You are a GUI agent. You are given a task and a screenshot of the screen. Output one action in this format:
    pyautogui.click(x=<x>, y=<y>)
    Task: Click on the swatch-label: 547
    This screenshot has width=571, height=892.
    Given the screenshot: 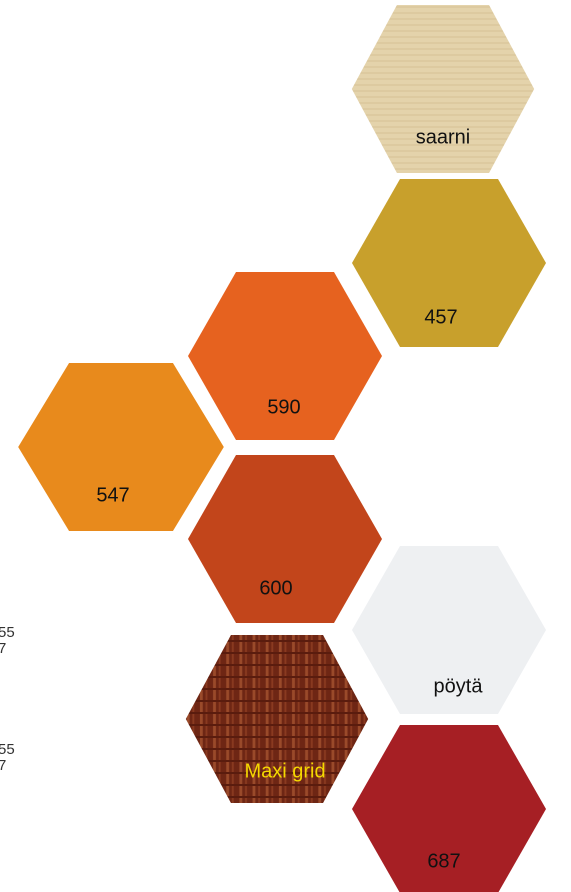 What is the action you would take?
    pyautogui.click(x=112, y=495)
    